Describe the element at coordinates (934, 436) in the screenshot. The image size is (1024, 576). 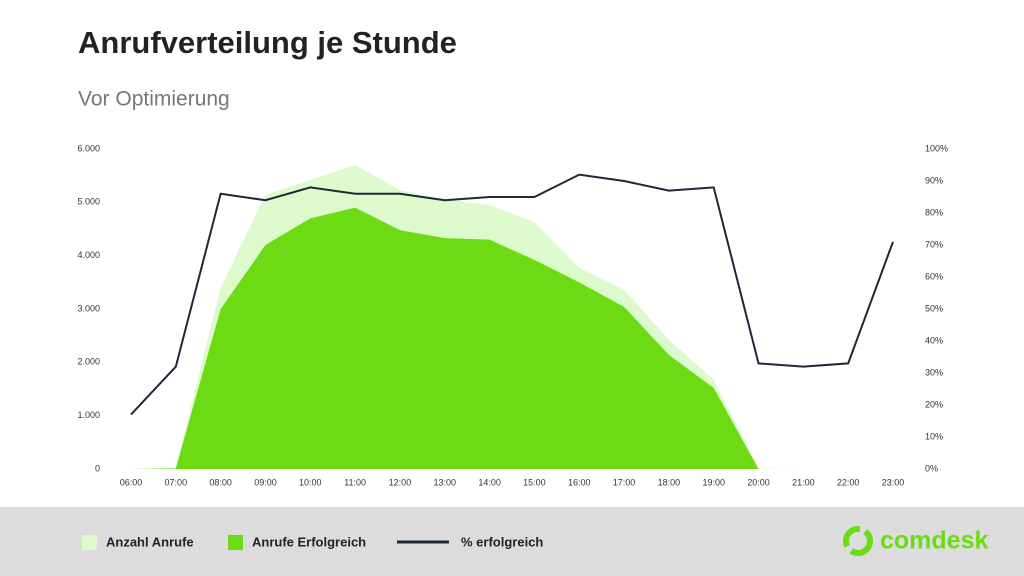
I see `y2-tick-label: 10%` at that location.